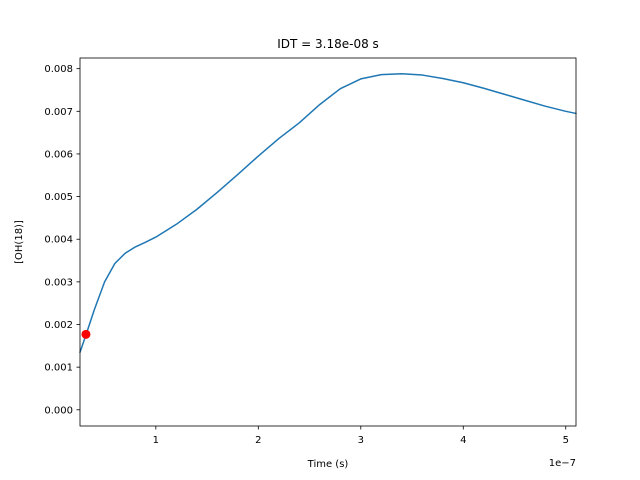  What do you see at coordinates (86, 334) in the screenshot?
I see `idt-marker-point` at bounding box center [86, 334].